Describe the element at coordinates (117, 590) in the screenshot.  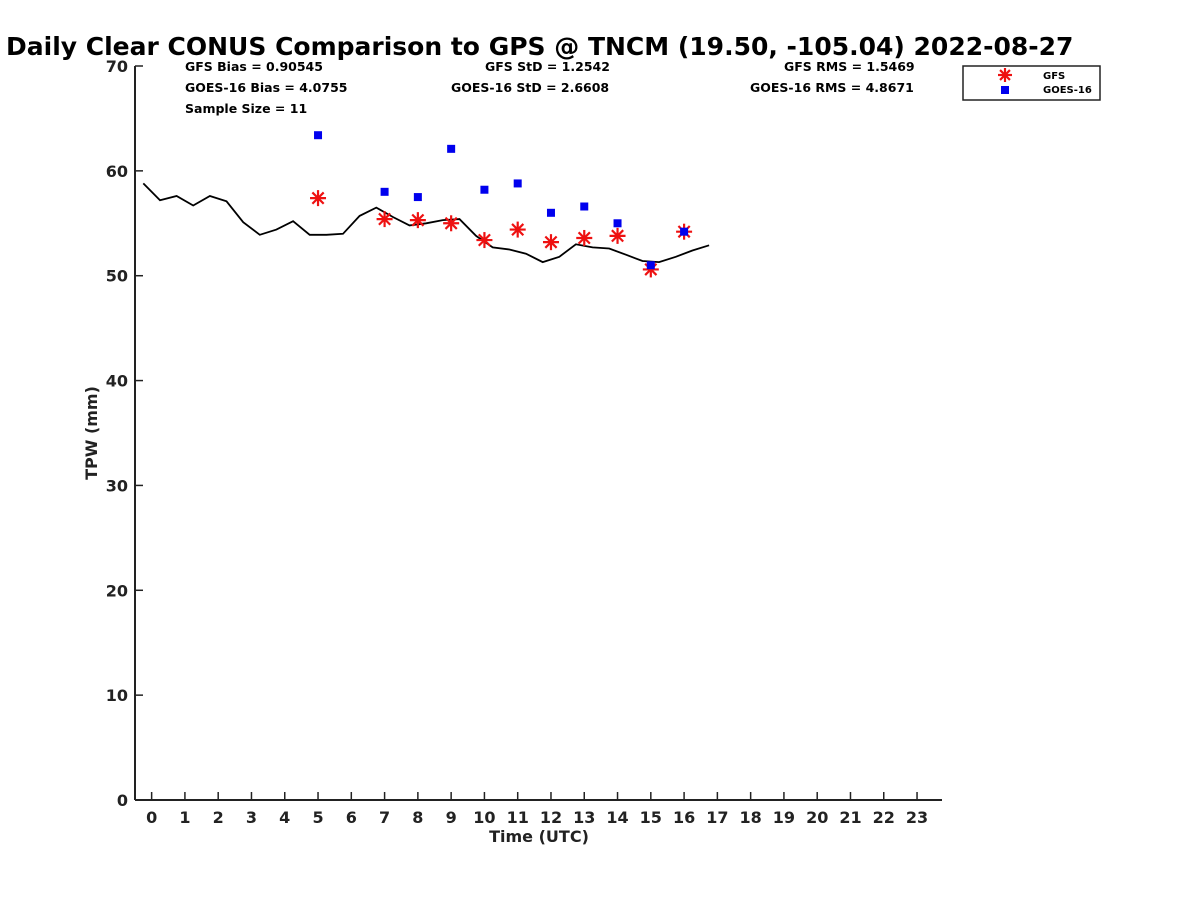
I see `y-tick-label: 20` at that location.